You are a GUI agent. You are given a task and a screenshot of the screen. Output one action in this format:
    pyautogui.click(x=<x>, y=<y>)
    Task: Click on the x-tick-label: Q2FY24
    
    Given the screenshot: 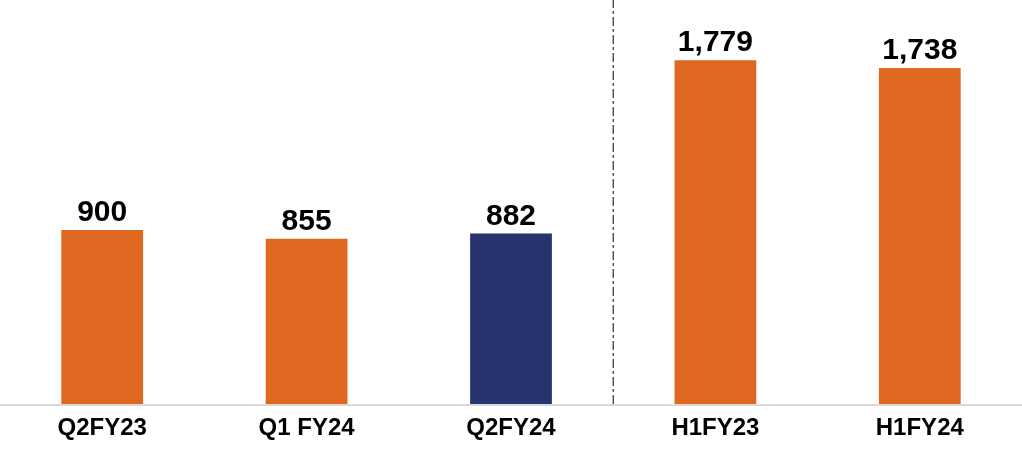 What is the action you would take?
    pyautogui.click(x=511, y=426)
    